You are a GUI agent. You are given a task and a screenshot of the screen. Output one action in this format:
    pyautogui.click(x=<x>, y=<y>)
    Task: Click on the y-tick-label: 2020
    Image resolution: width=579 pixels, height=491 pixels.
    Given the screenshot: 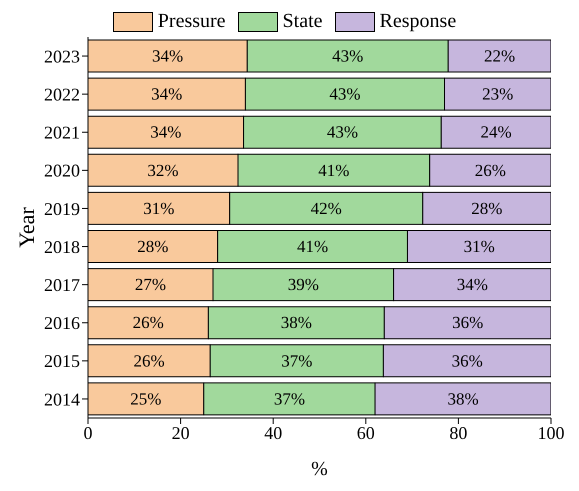 What is the action you would take?
    pyautogui.click(x=62, y=170)
    